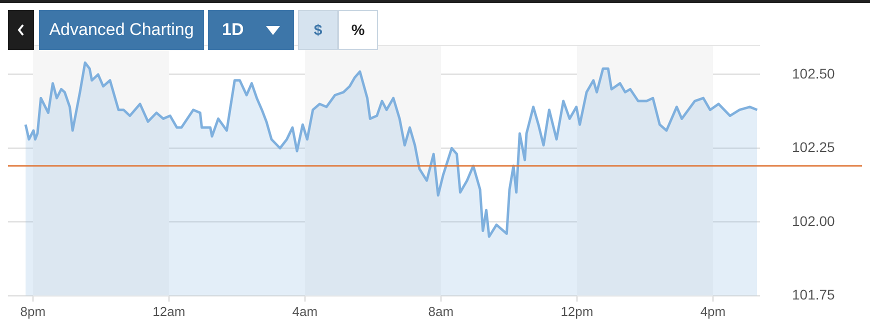 This screenshot has height=336, width=870. Describe the element at coordinates (358, 30) in the screenshot. I see `toggle-button: %` at that location.